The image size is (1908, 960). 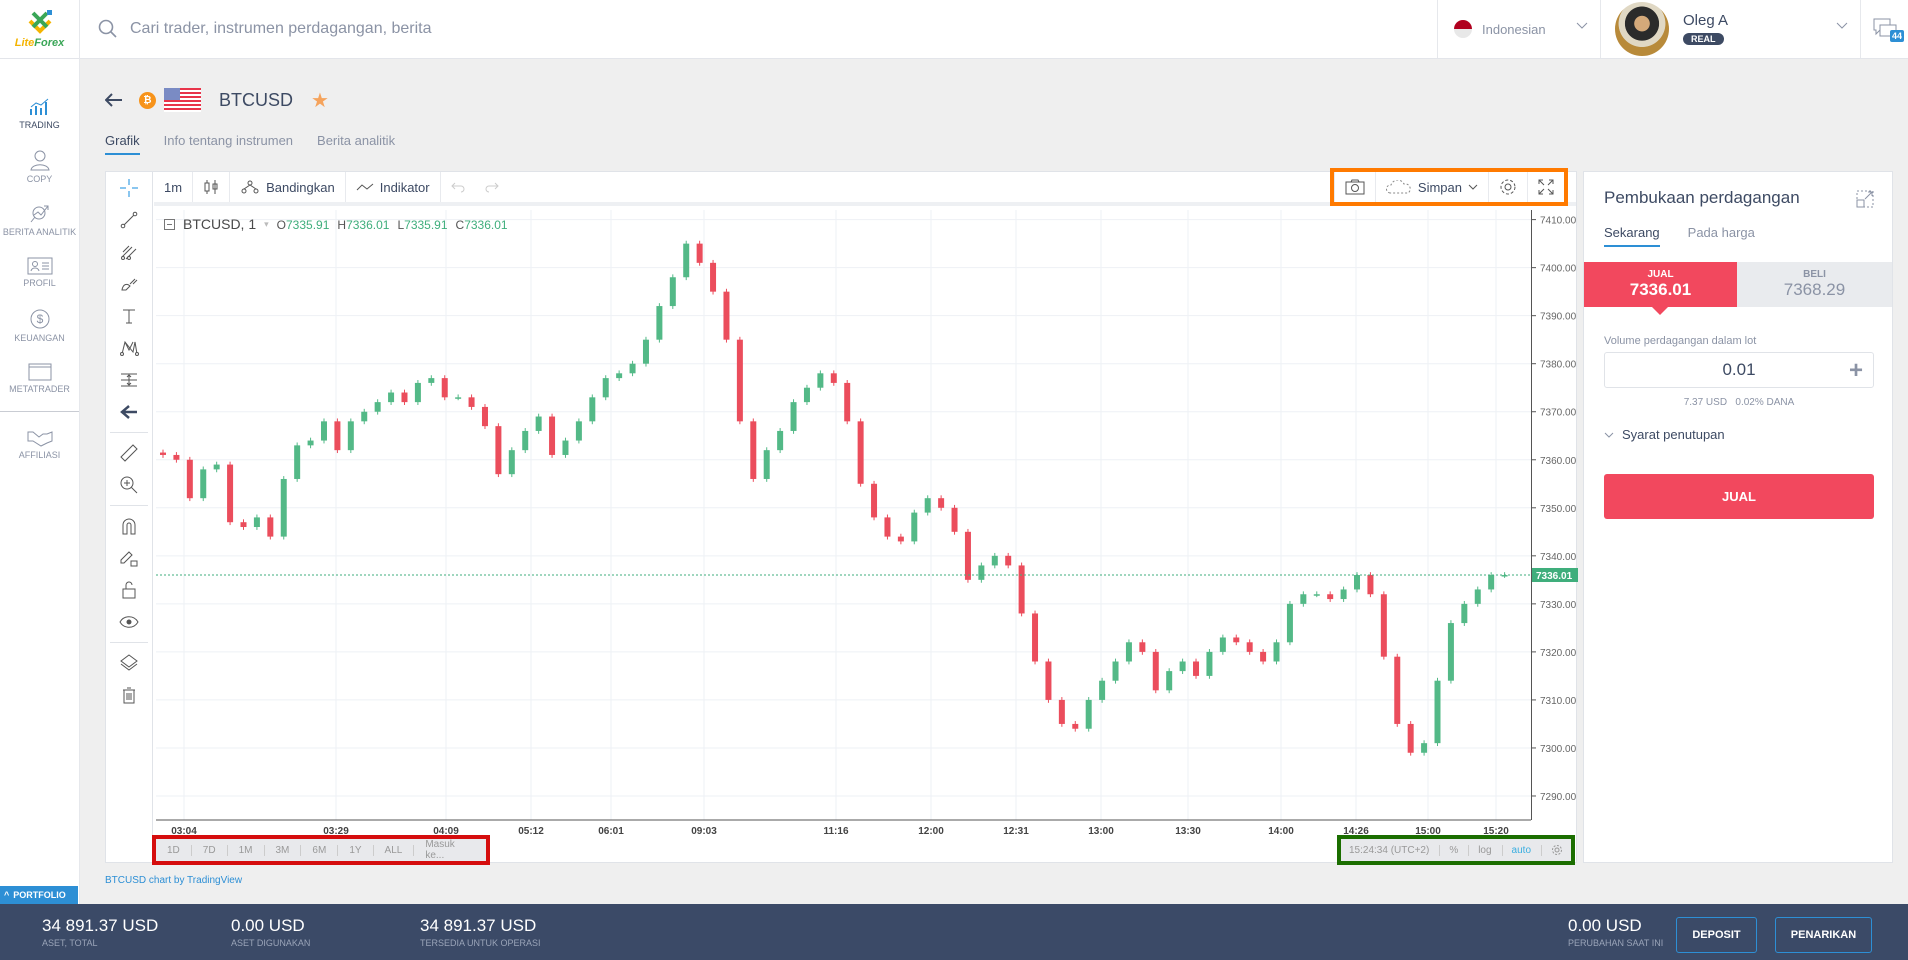 I want to click on pattern-tool, so click(x=129, y=348).